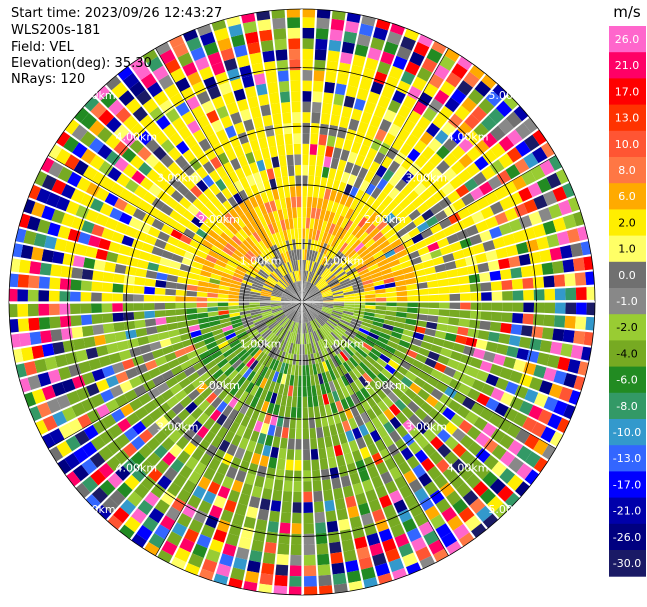  What do you see at coordinates (627, 458) in the screenshot?
I see `colorbar-swatch` at bounding box center [627, 458].